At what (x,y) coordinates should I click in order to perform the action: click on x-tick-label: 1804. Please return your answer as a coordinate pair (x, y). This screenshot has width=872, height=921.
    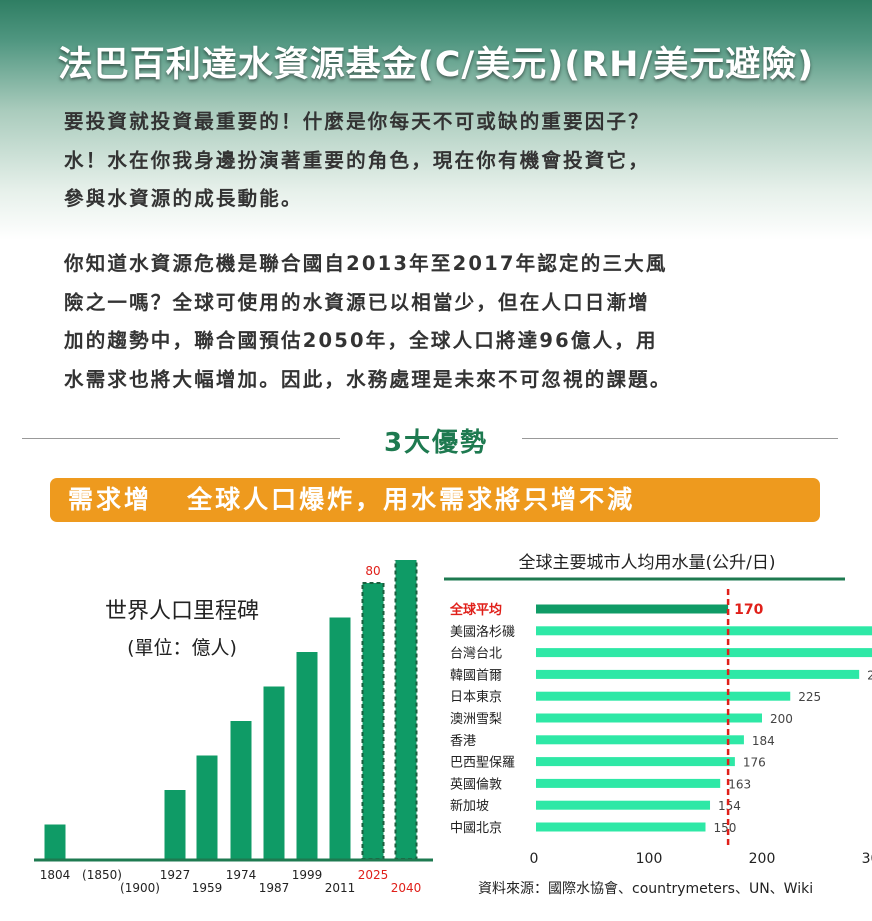
    Looking at the image, I should click on (55, 875).